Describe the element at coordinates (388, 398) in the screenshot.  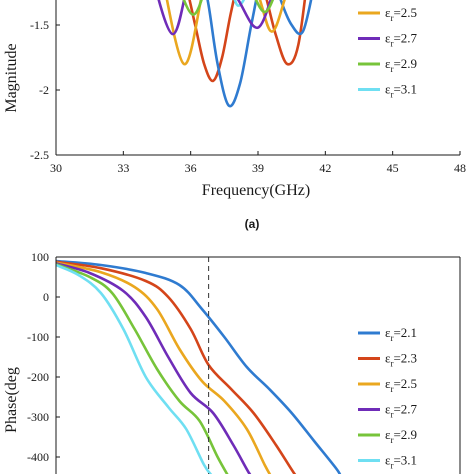
I see `legend-b: εr=2.1 εr=2.3 εr=2.5 εr=2.7 εr=2.9 εr=3.1` at that location.